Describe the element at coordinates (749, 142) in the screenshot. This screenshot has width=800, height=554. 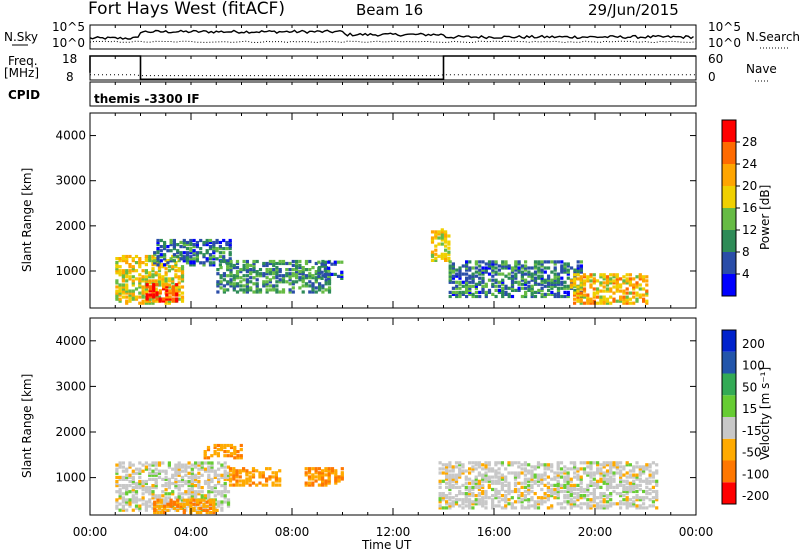
I see `power-colorbar-tick-label: 28` at that location.